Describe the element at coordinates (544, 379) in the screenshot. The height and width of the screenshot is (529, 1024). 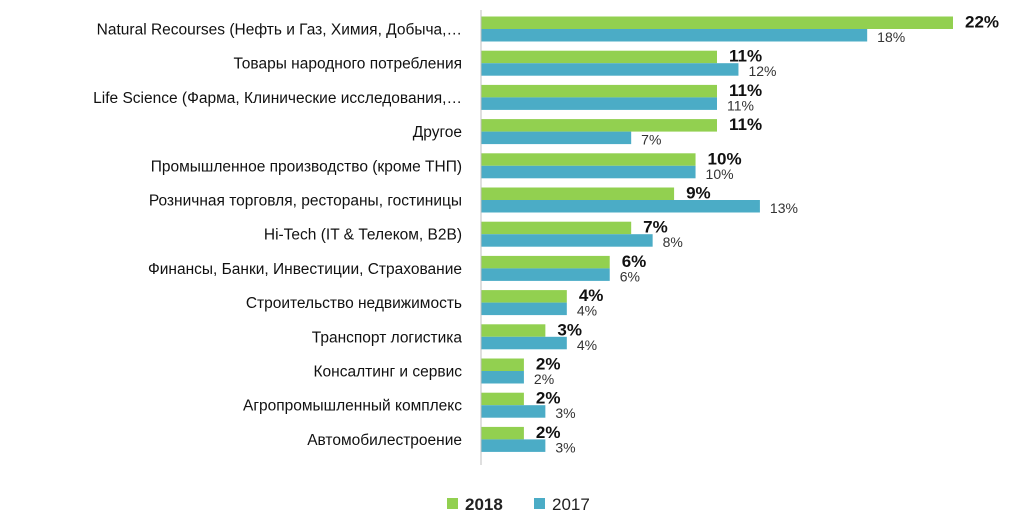
I see `value-label-2017: 2%` at that location.